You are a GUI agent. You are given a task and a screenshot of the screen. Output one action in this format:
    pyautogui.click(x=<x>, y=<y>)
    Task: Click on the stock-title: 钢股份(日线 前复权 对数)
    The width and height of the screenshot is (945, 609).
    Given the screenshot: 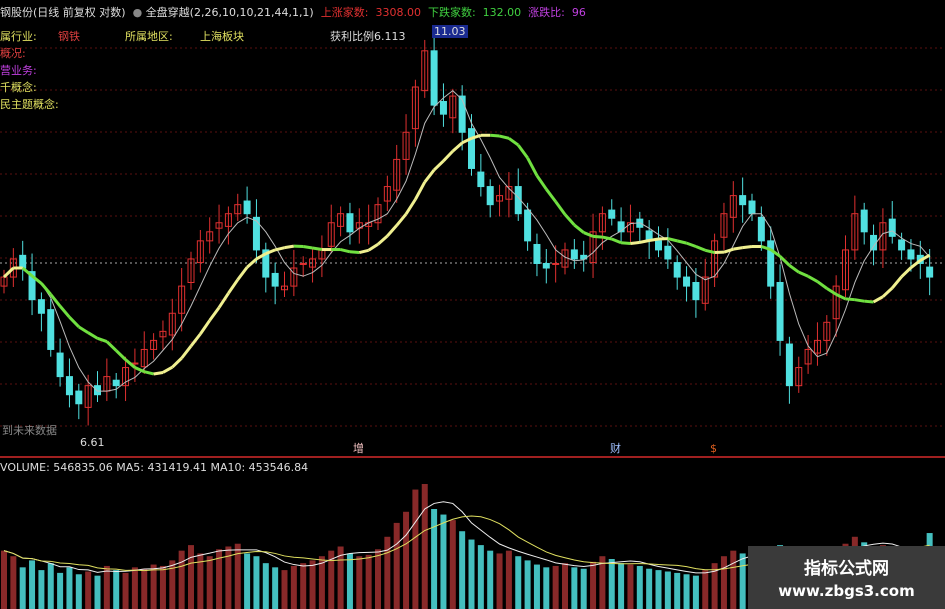 What is the action you would take?
    pyautogui.click(x=63, y=12)
    